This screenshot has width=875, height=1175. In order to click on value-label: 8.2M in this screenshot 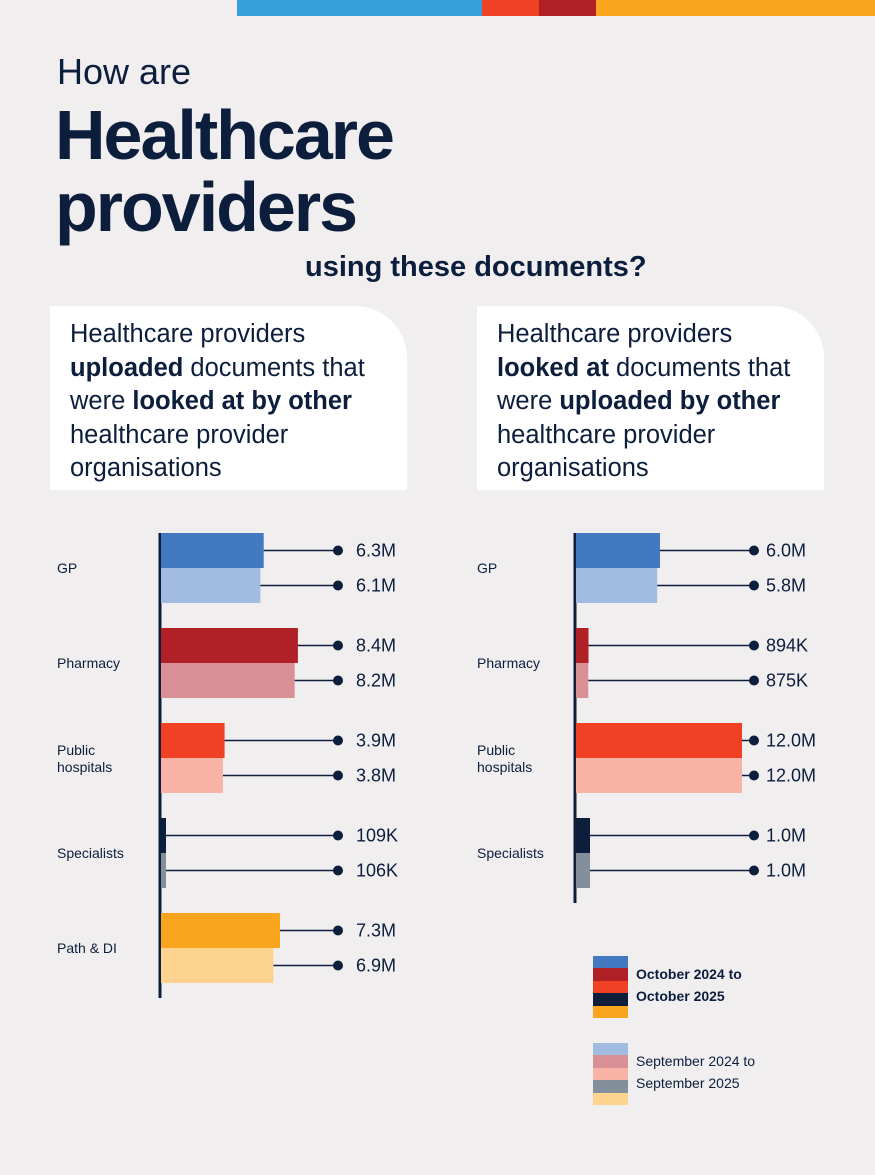, I will do `click(376, 681)`.